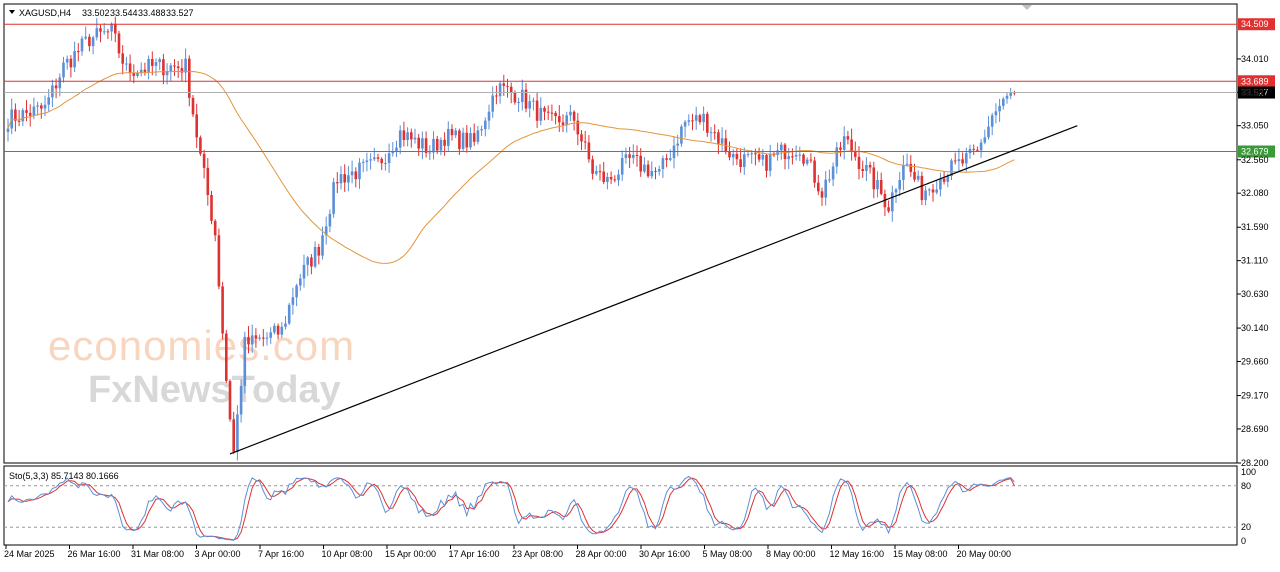 Image resolution: width=1280 pixels, height=572 pixels. What do you see at coordinates (94, 554) in the screenshot?
I see `x-tick-label: 26 Mar 16:00` at bounding box center [94, 554].